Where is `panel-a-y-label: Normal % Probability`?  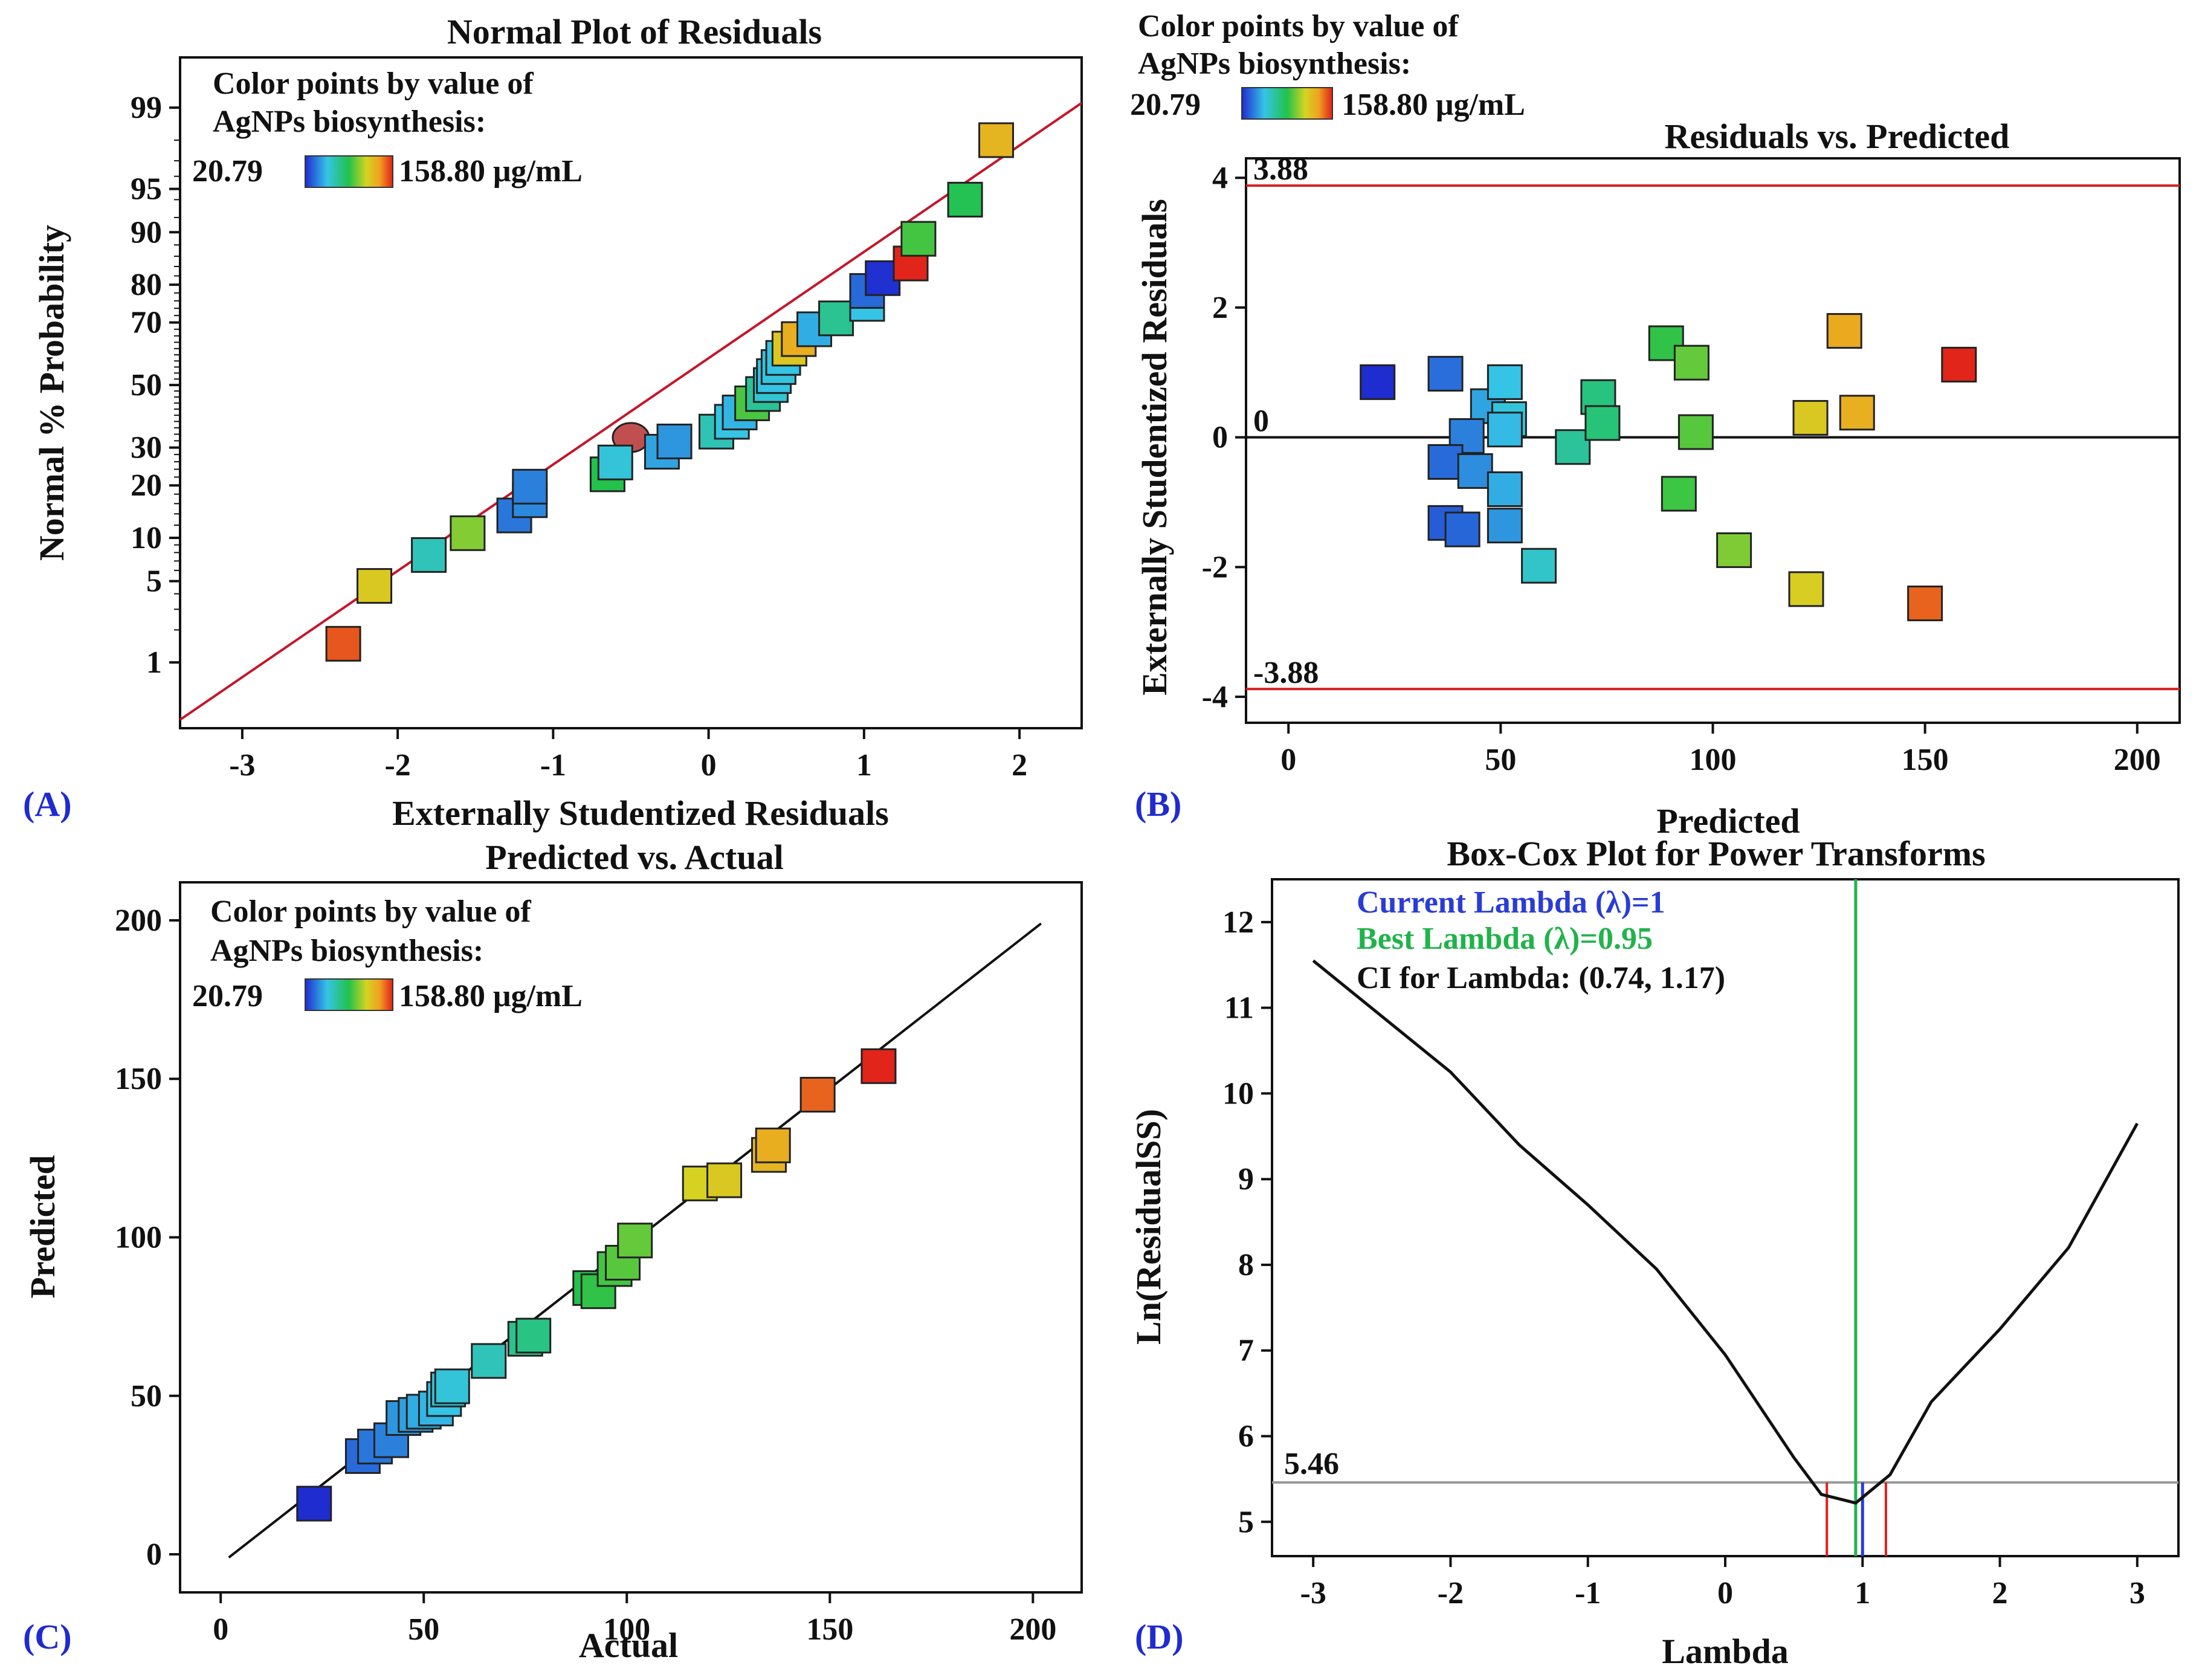 panel-a-y-label: Normal % Probability is located at coordinates (51, 393).